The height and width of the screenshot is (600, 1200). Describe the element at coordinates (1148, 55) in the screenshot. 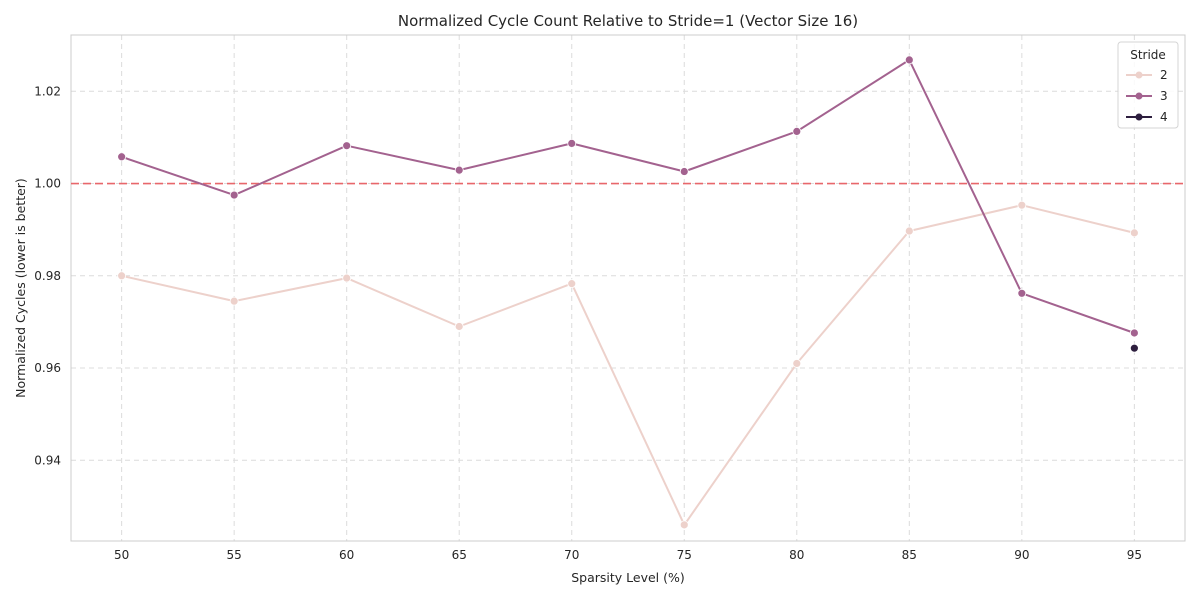

I see `legend-title: Stride` at that location.